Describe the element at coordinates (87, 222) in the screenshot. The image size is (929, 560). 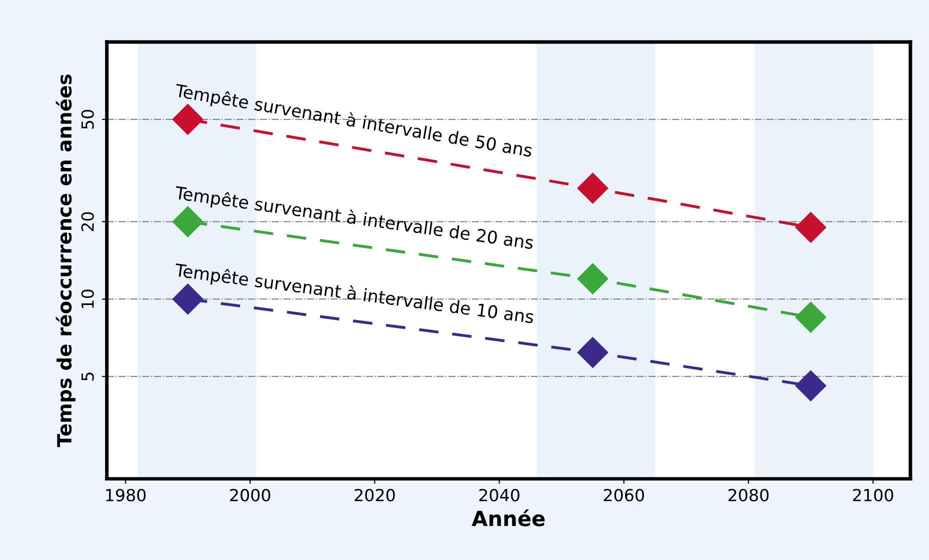
I see `y-tick-label: 20` at that location.